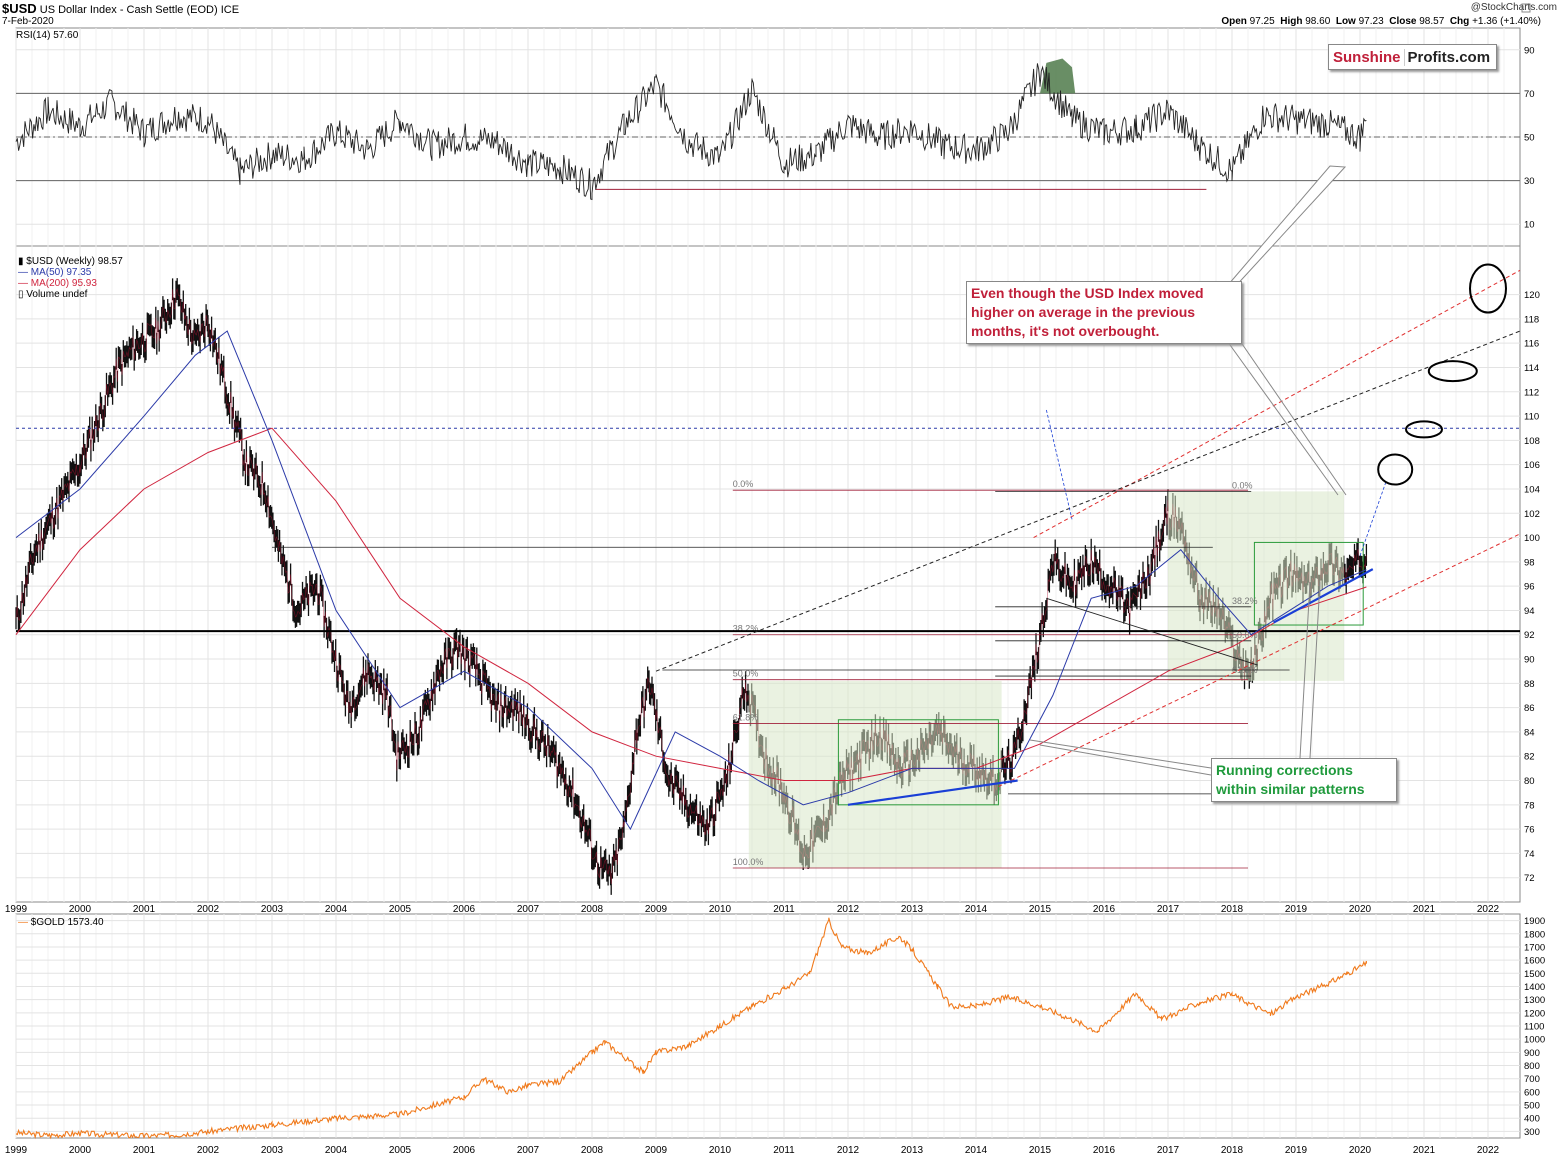  What do you see at coordinates (1532, 1132) in the screenshot?
I see `gold-y-tick-label: 300` at bounding box center [1532, 1132].